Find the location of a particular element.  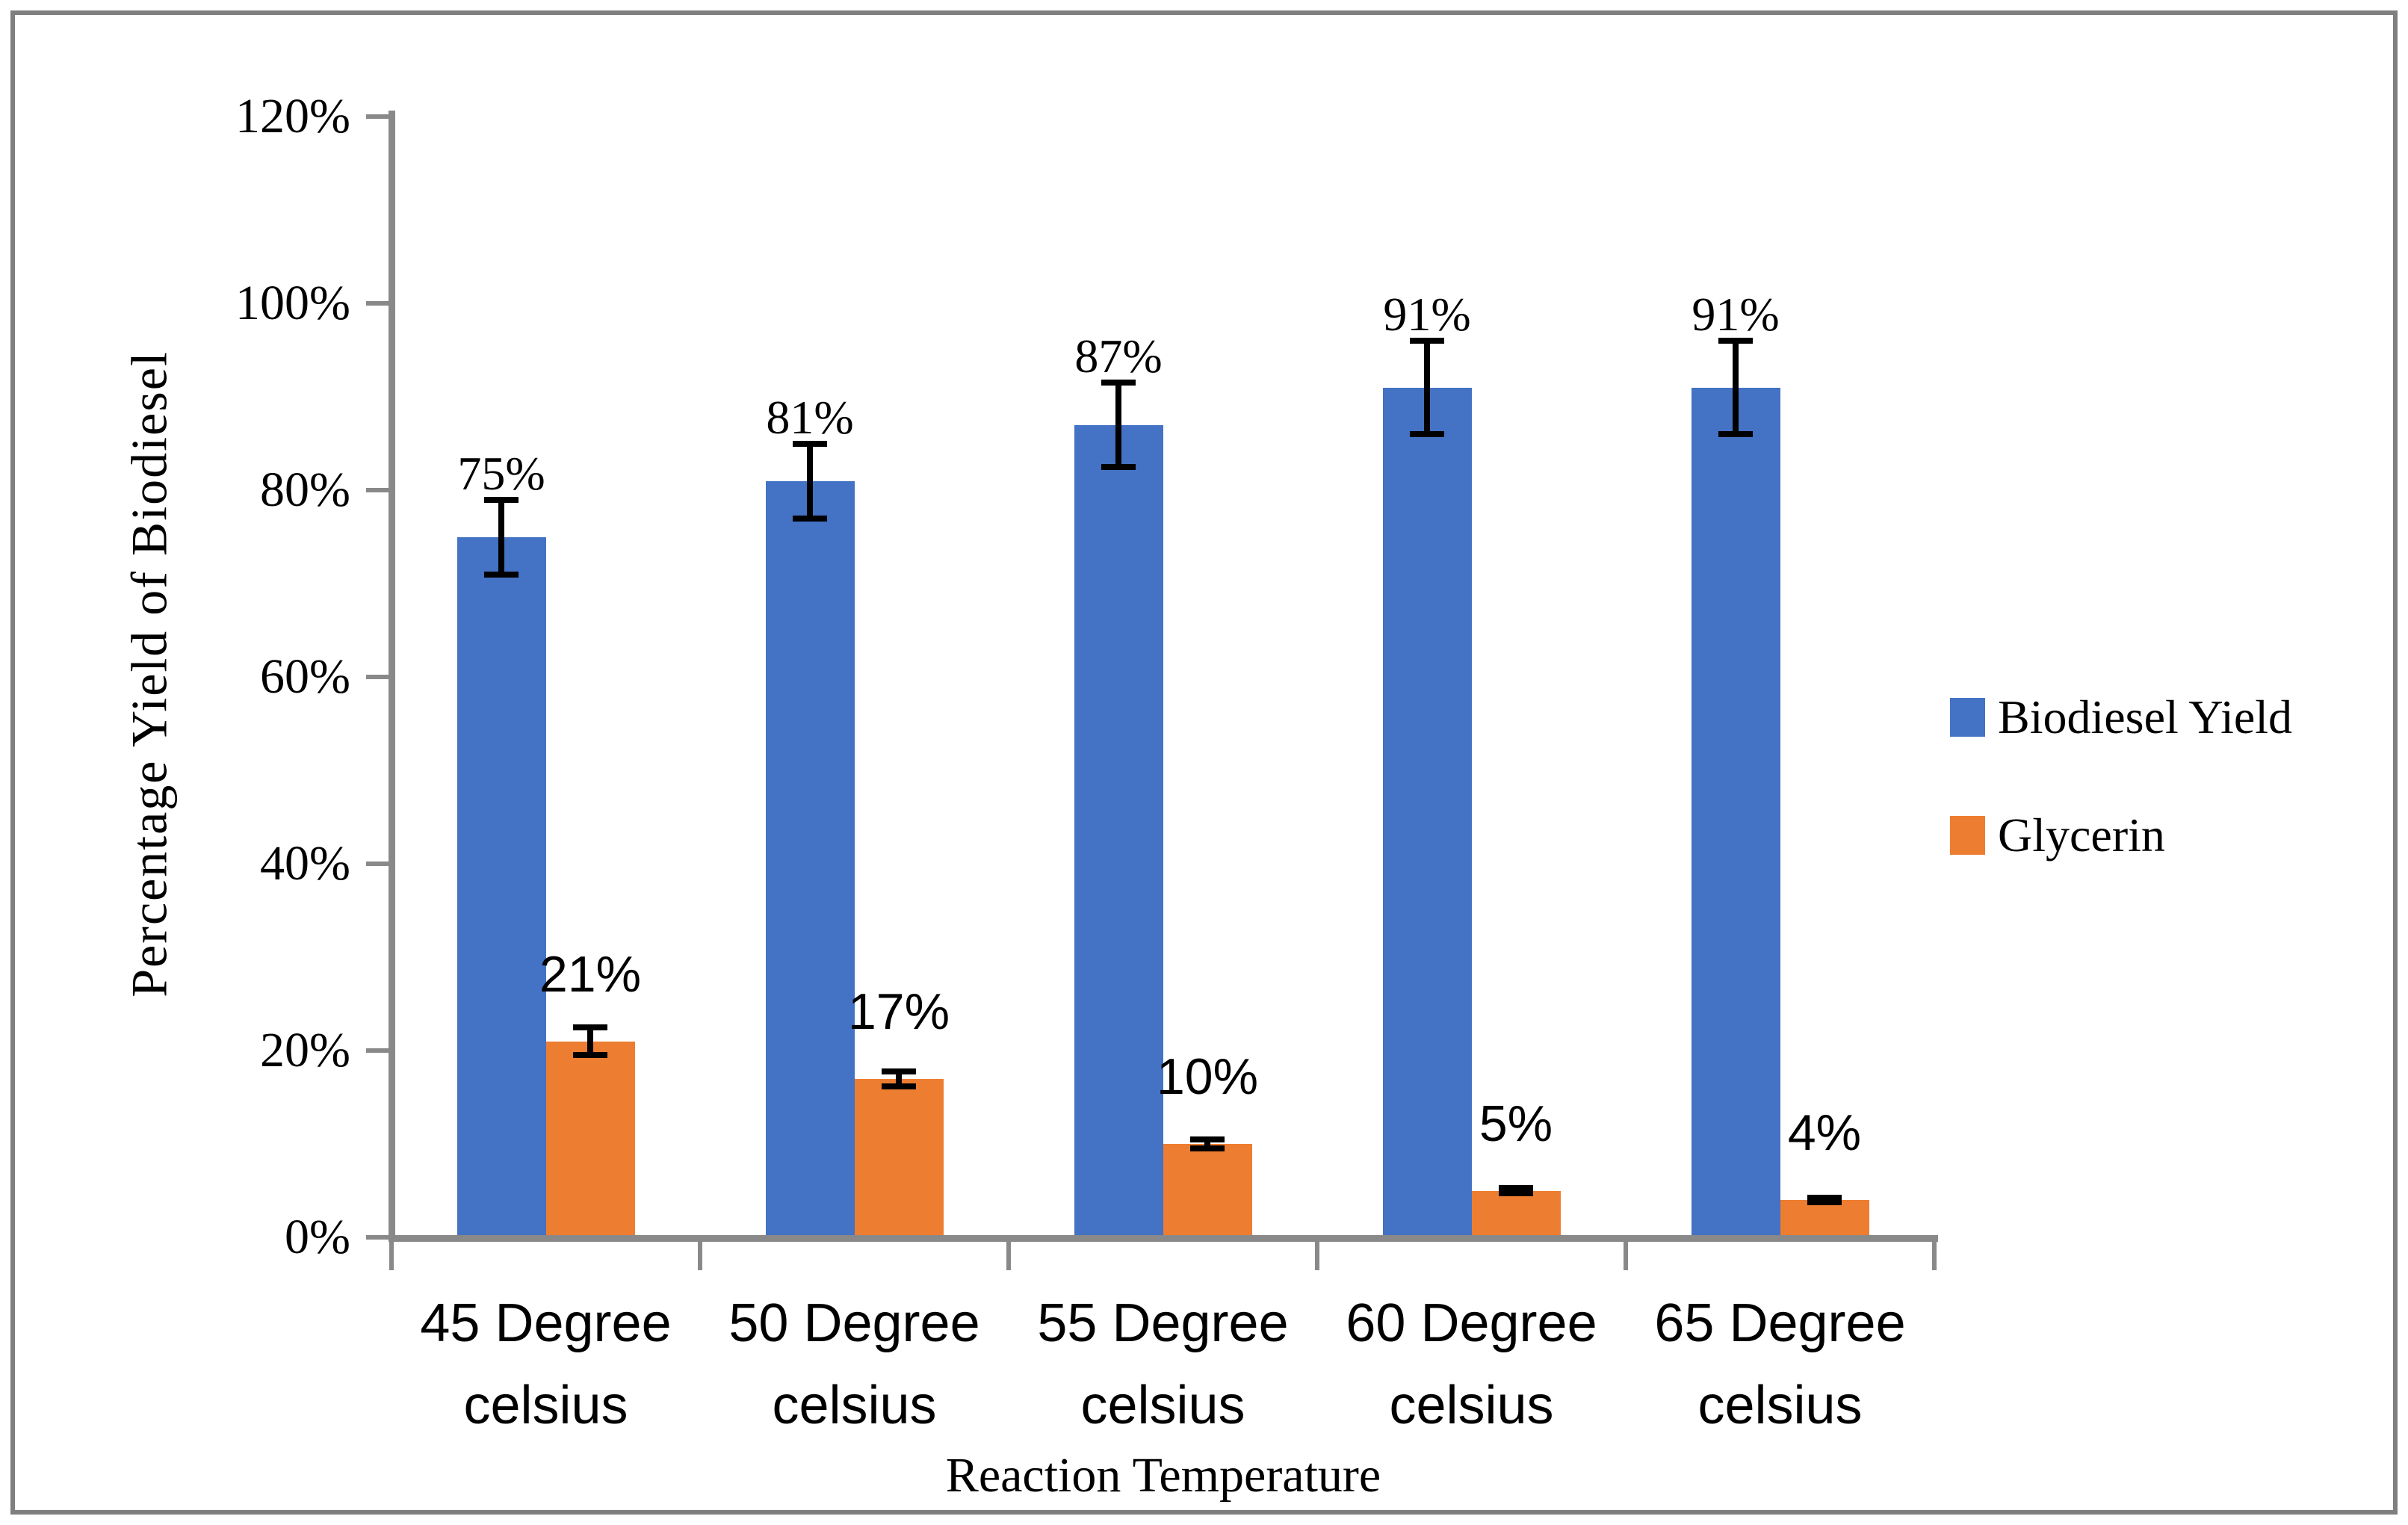

category-label-2: 55 Degree celsius is located at coordinates (1162, 1365).